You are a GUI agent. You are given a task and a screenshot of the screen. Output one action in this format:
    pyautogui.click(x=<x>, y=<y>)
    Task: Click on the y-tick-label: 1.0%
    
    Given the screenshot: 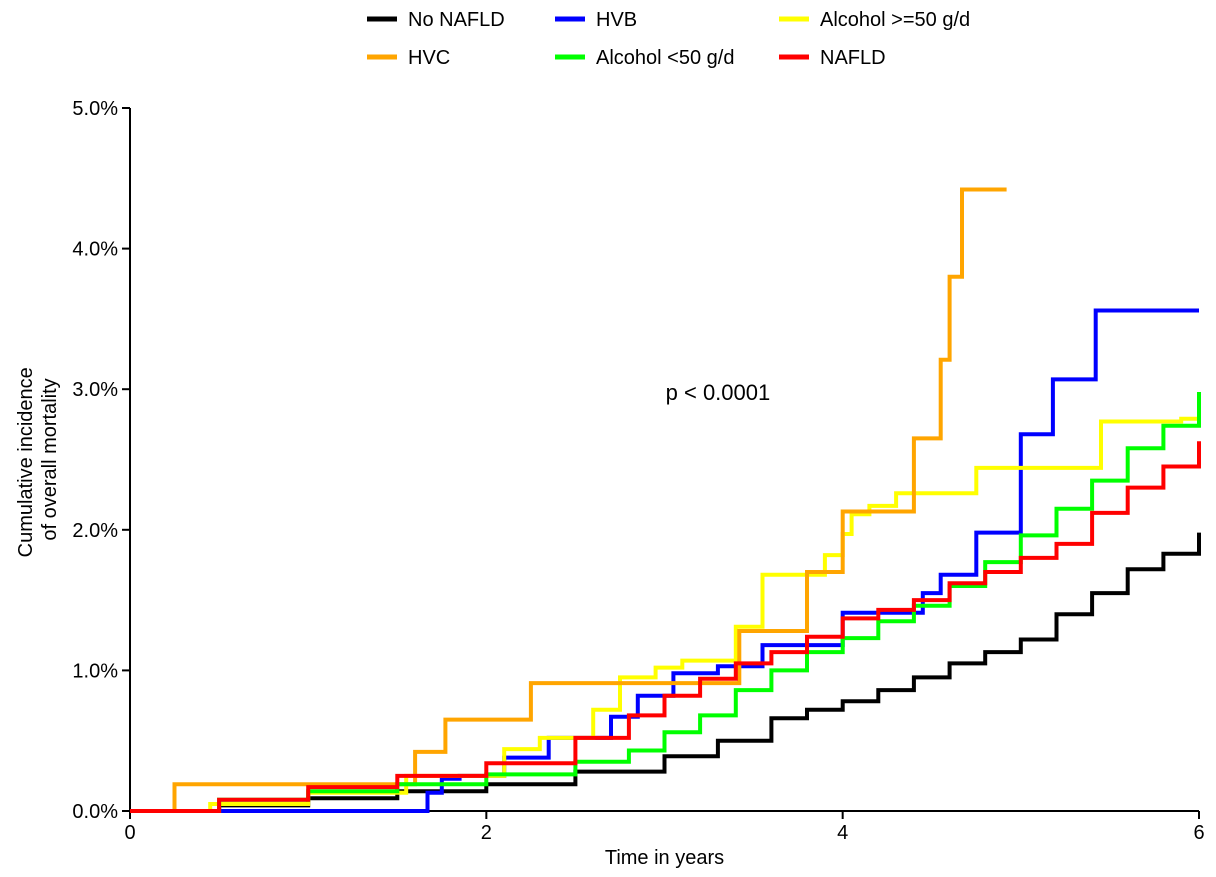 What is the action you would take?
    pyautogui.click(x=95, y=671)
    